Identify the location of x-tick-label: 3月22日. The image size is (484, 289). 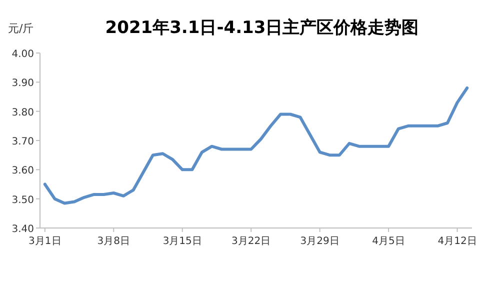
(251, 241).